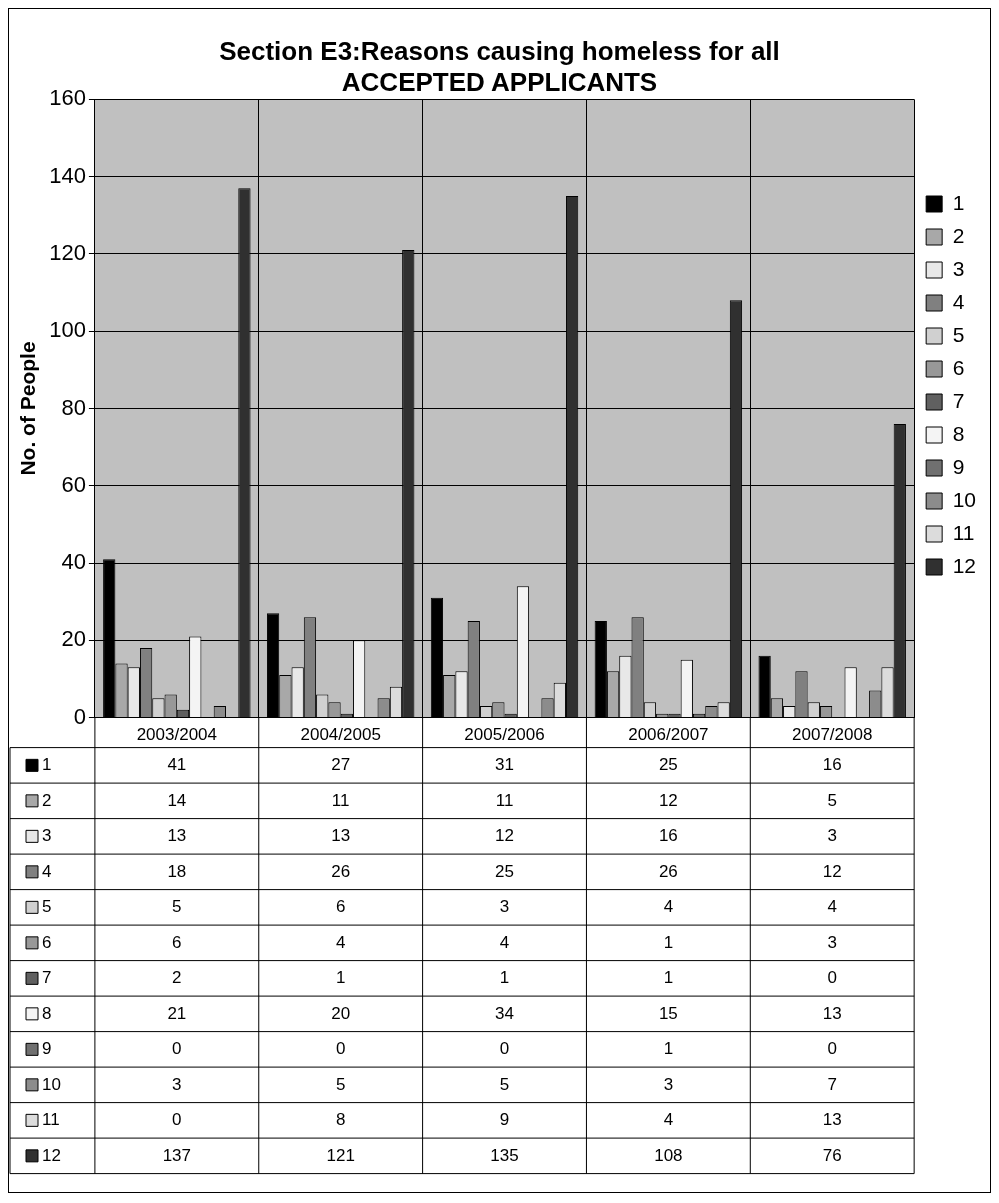 The image size is (999, 1203). What do you see at coordinates (964, 499) in the screenshot?
I see `legend-label: 10` at bounding box center [964, 499].